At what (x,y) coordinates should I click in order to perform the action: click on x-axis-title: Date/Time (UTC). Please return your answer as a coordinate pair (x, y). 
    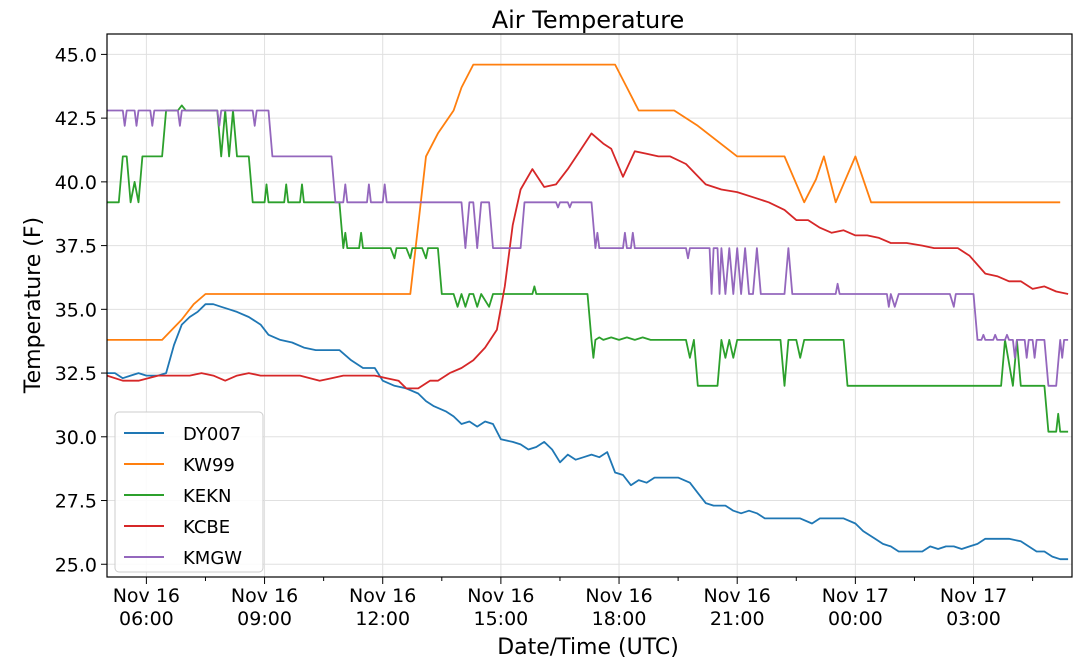
    Looking at the image, I should click on (588, 647).